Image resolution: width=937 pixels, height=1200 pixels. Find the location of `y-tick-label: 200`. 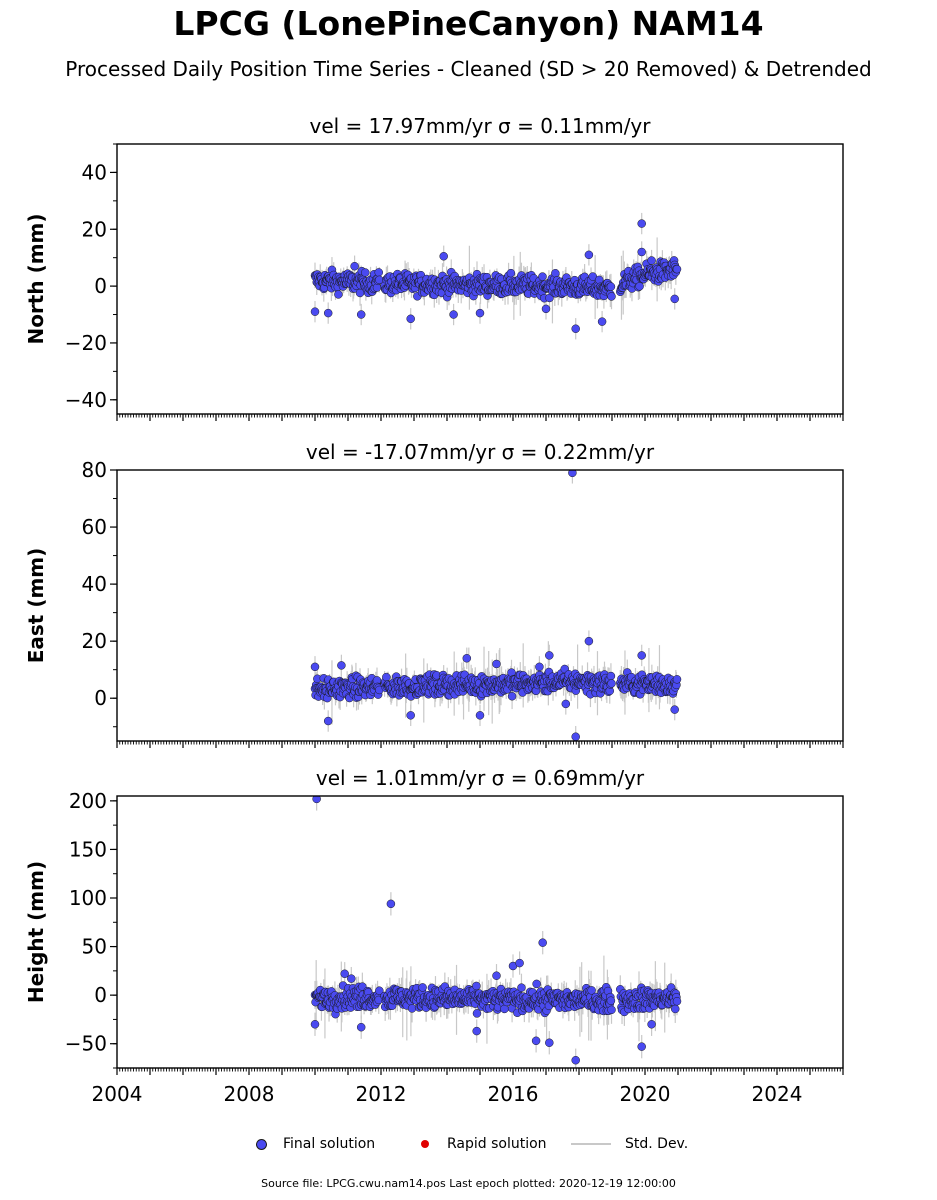

y-tick-label: 200 is located at coordinates (88, 801).